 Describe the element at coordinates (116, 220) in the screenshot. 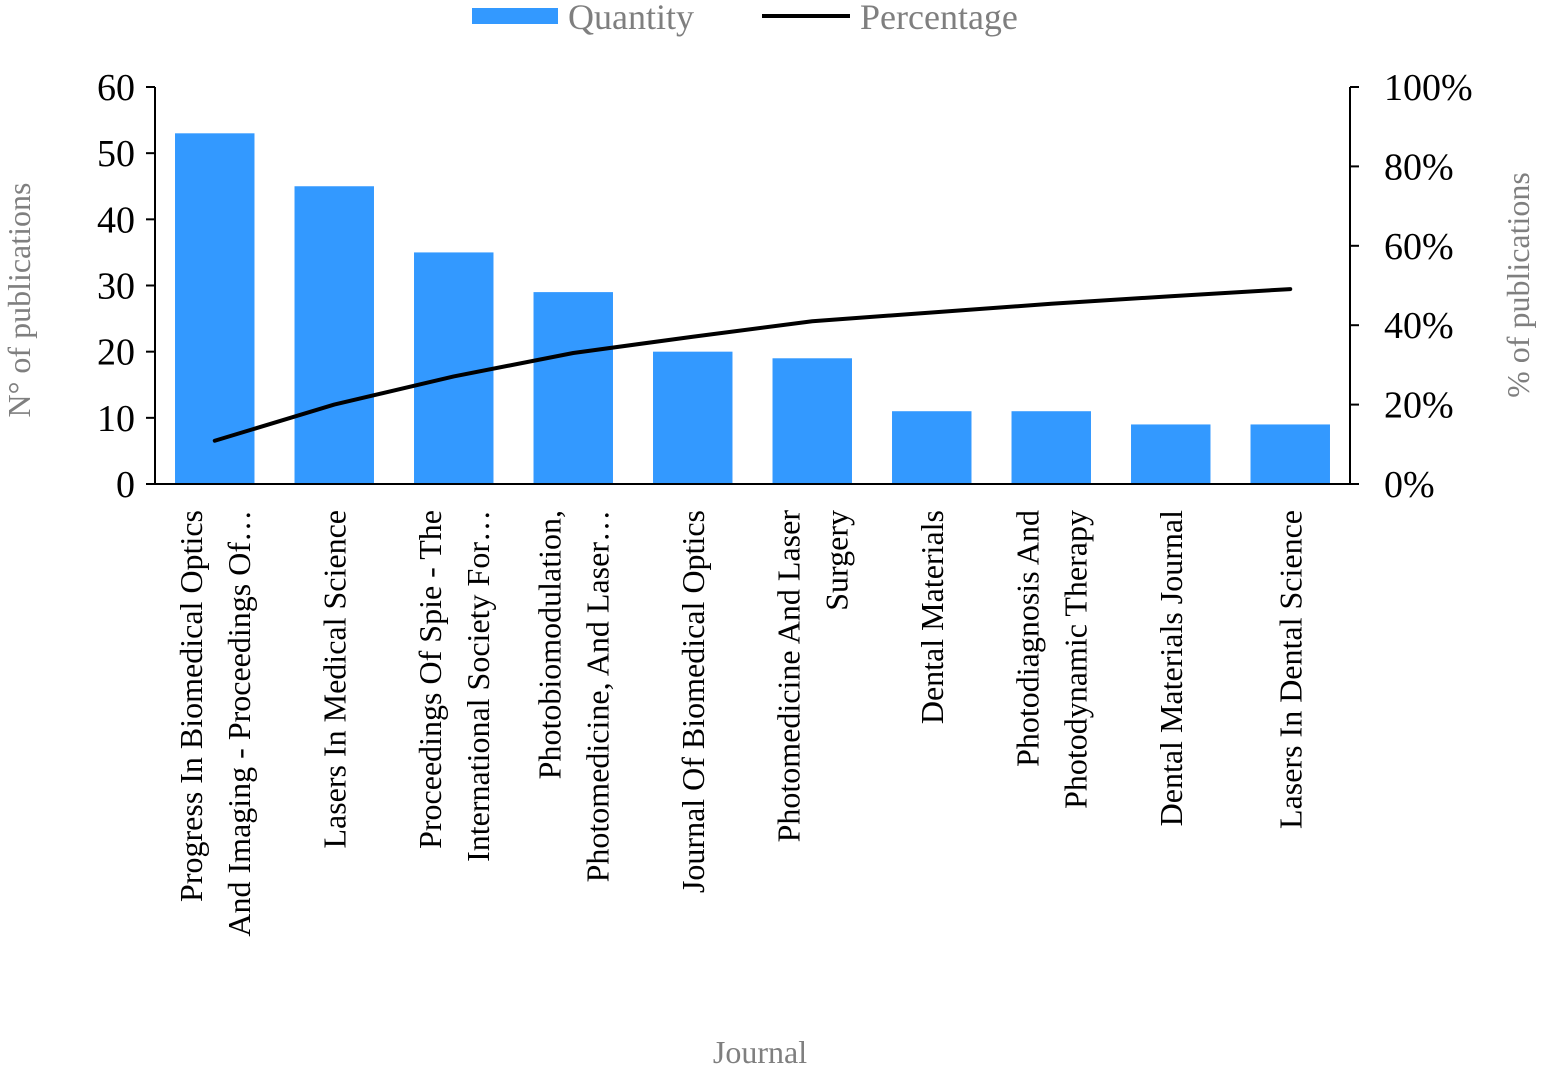

I see `y-tick-label: 40` at that location.